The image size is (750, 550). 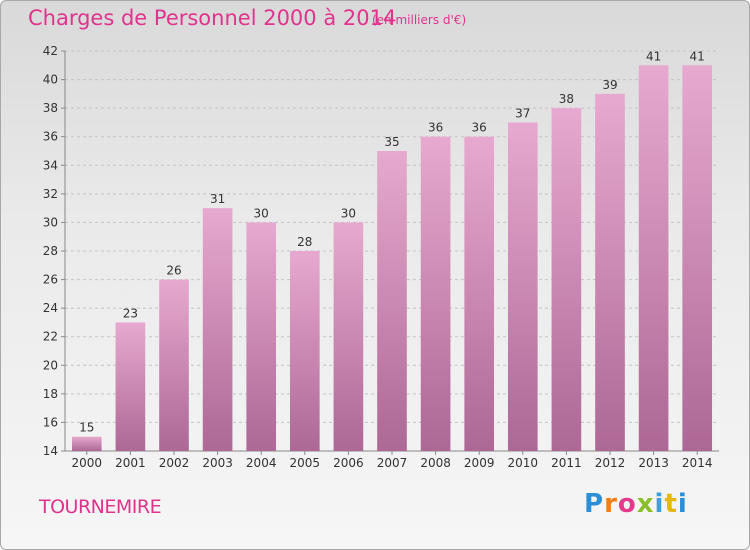 I want to click on y-tick-label: 26, so click(x=50, y=280).